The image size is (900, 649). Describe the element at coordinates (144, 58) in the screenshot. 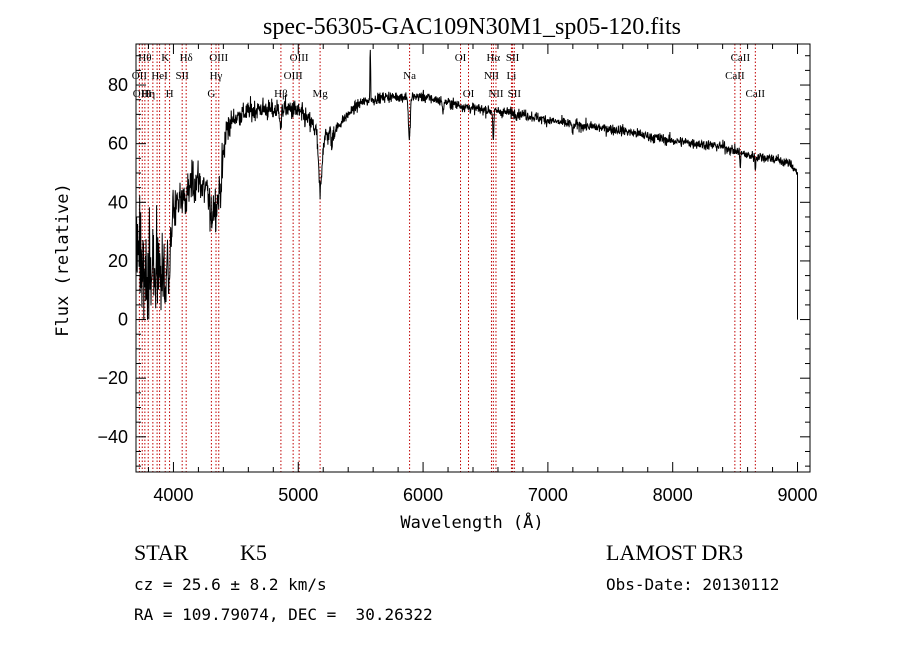

I see `line-marker-label: Hθ` at that location.